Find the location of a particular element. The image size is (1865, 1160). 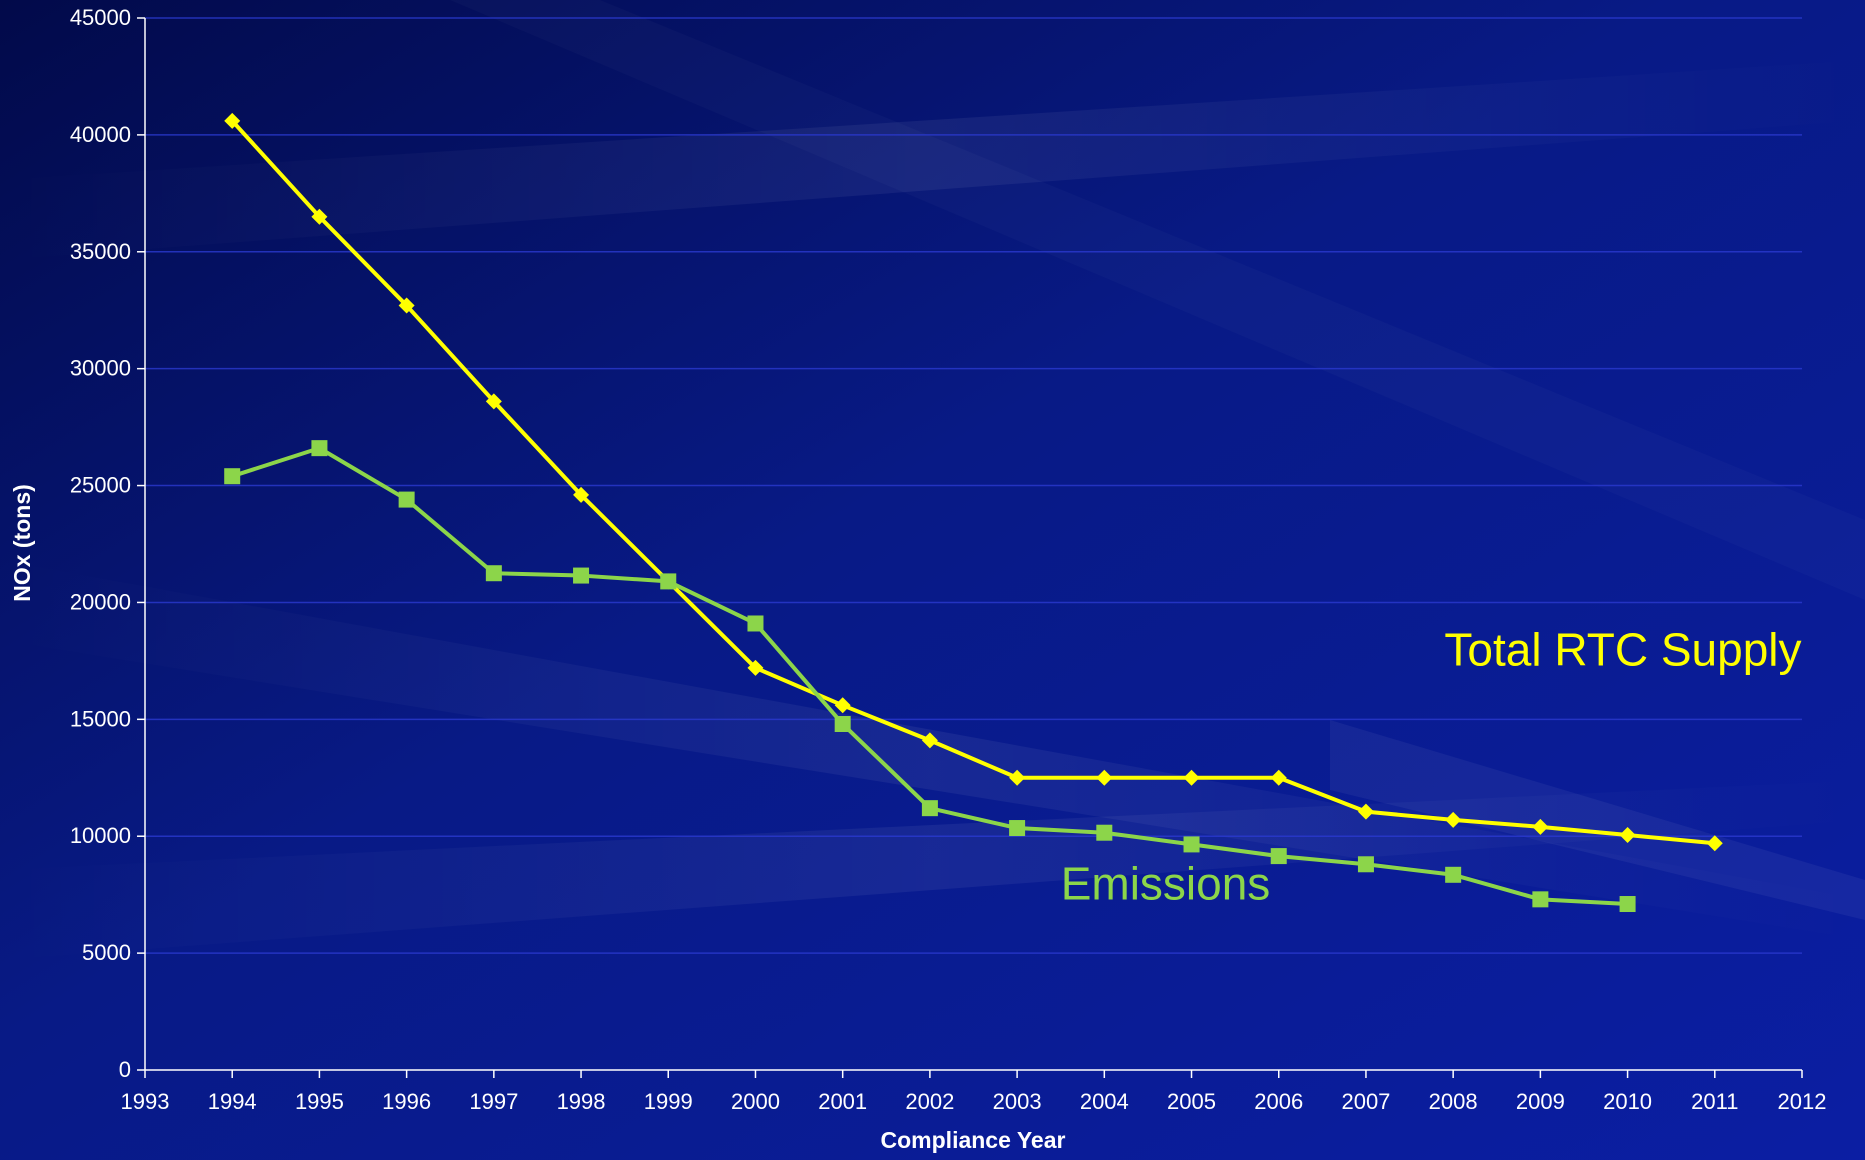

x-axis-title: Compliance Year is located at coordinates (973, 1140).